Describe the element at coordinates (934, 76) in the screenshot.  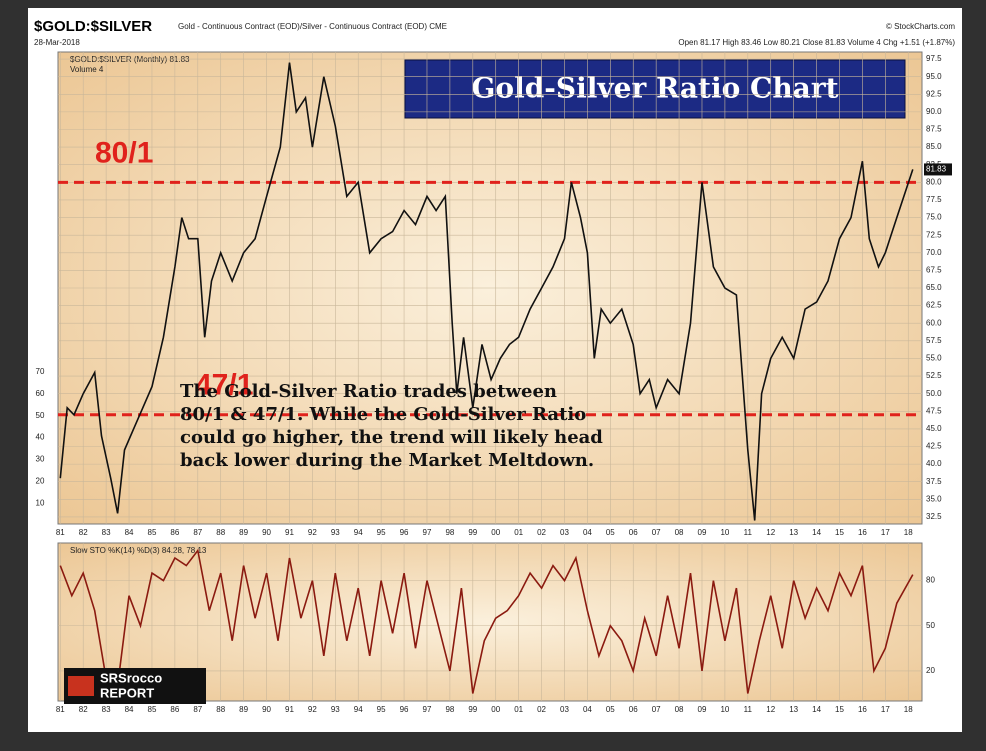
I see `y-tick-label: 95.0` at that location.